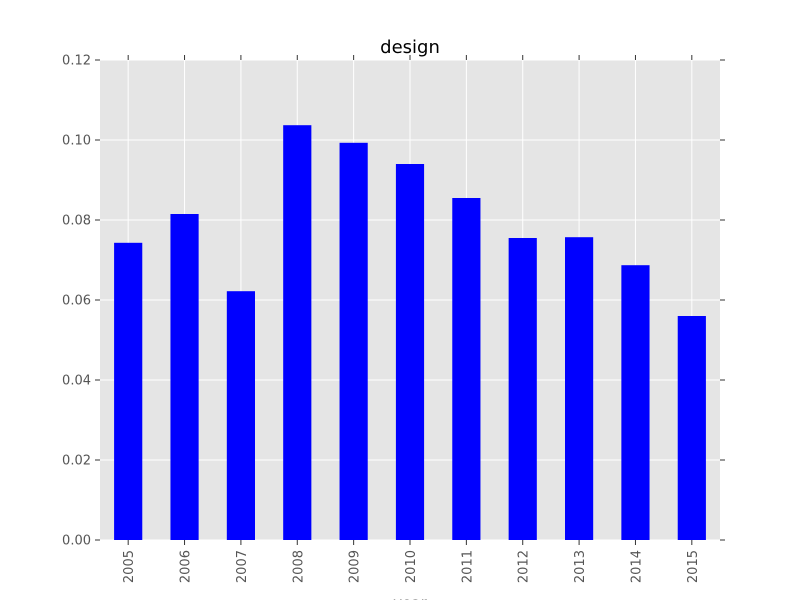 This screenshot has width=800, height=600. I want to click on bar-2007, so click(240, 415).